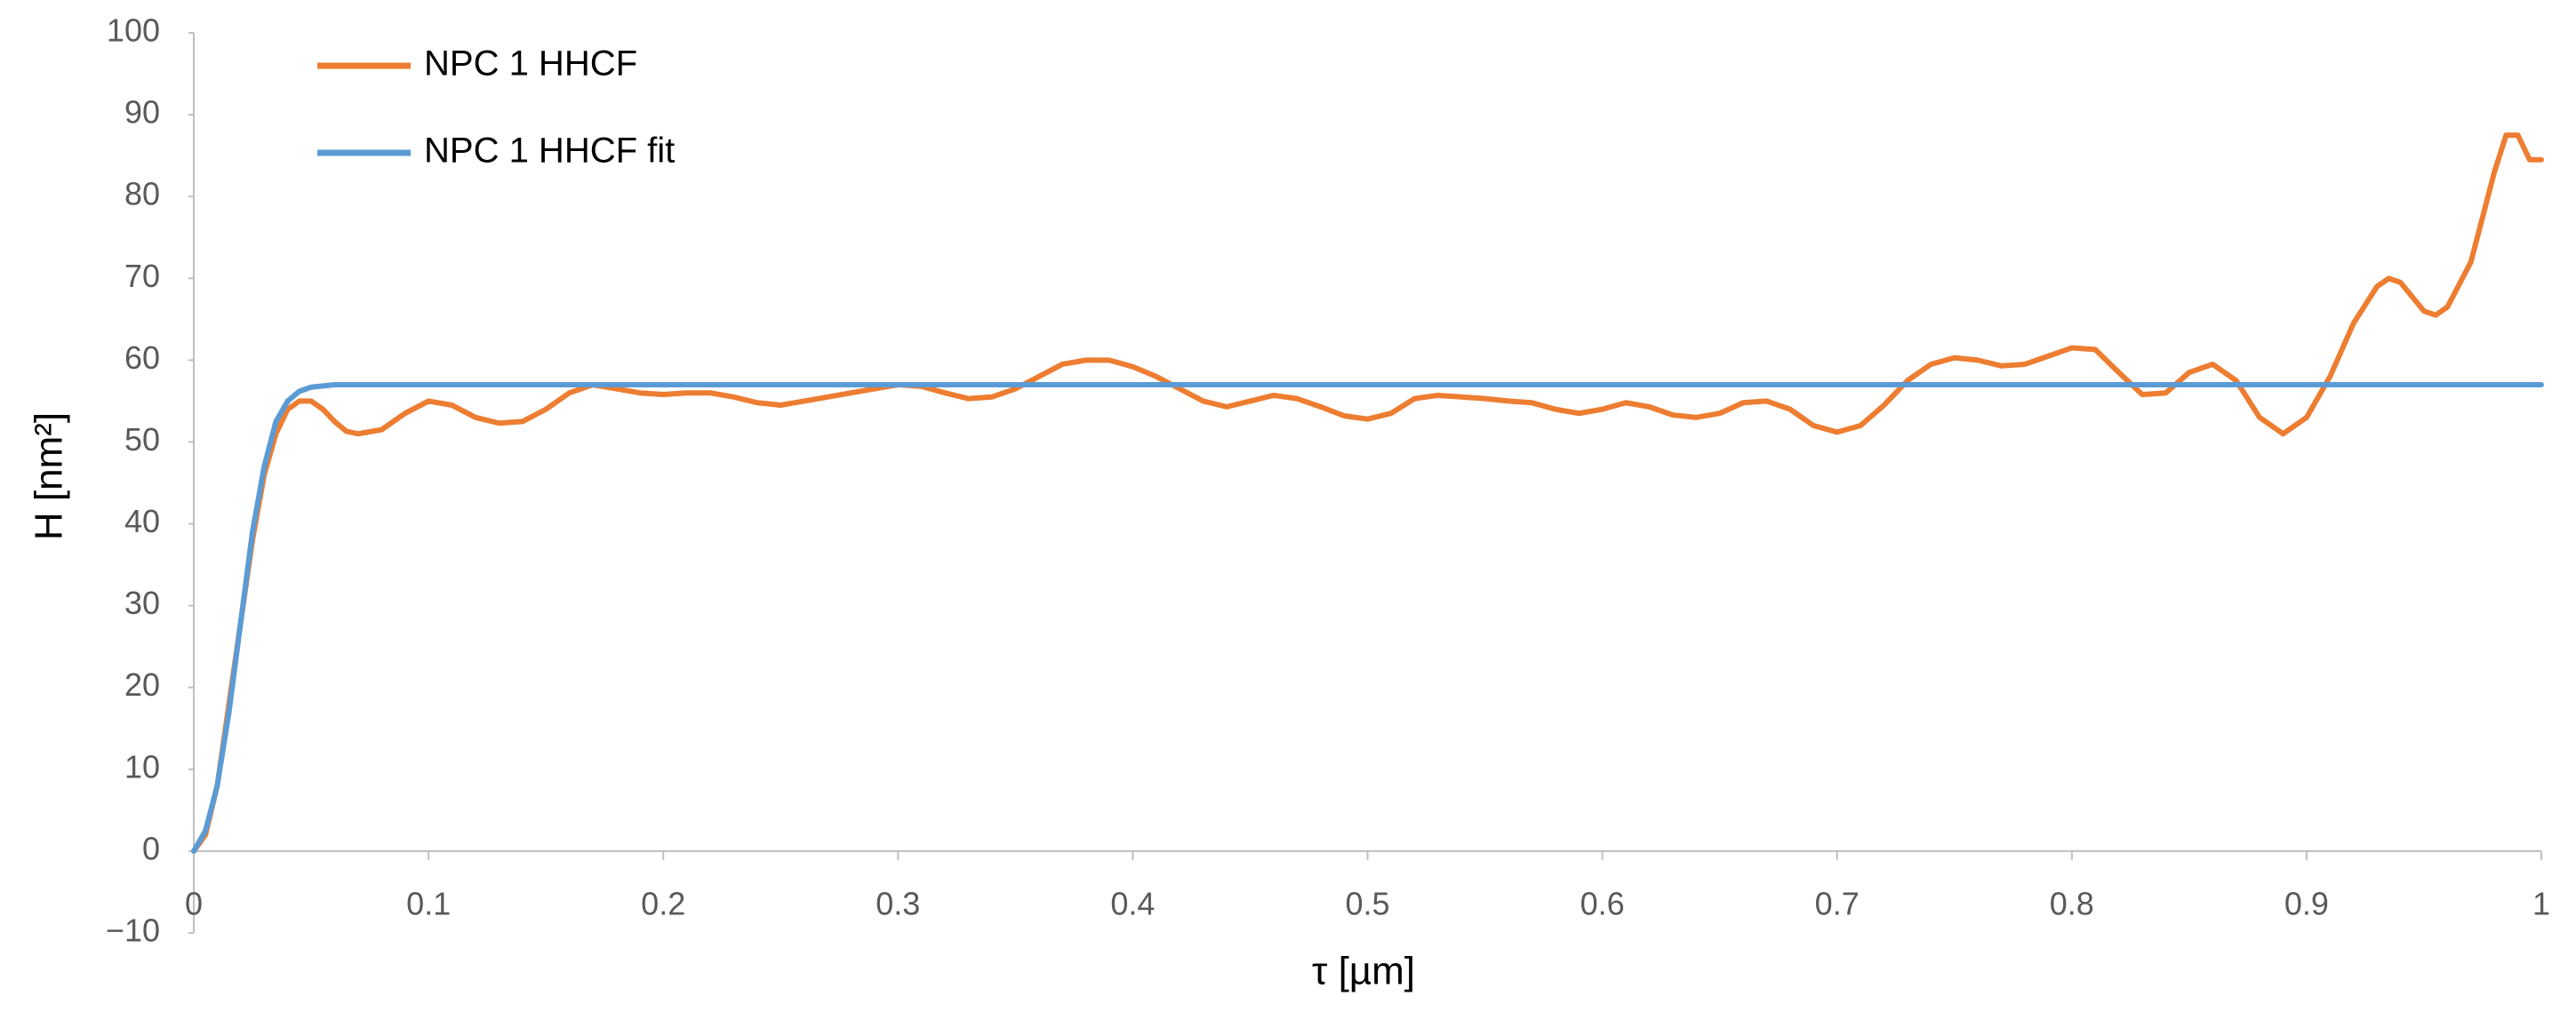  Describe the element at coordinates (2072, 904) in the screenshot. I see `x-tick-label: 0.8` at that location.